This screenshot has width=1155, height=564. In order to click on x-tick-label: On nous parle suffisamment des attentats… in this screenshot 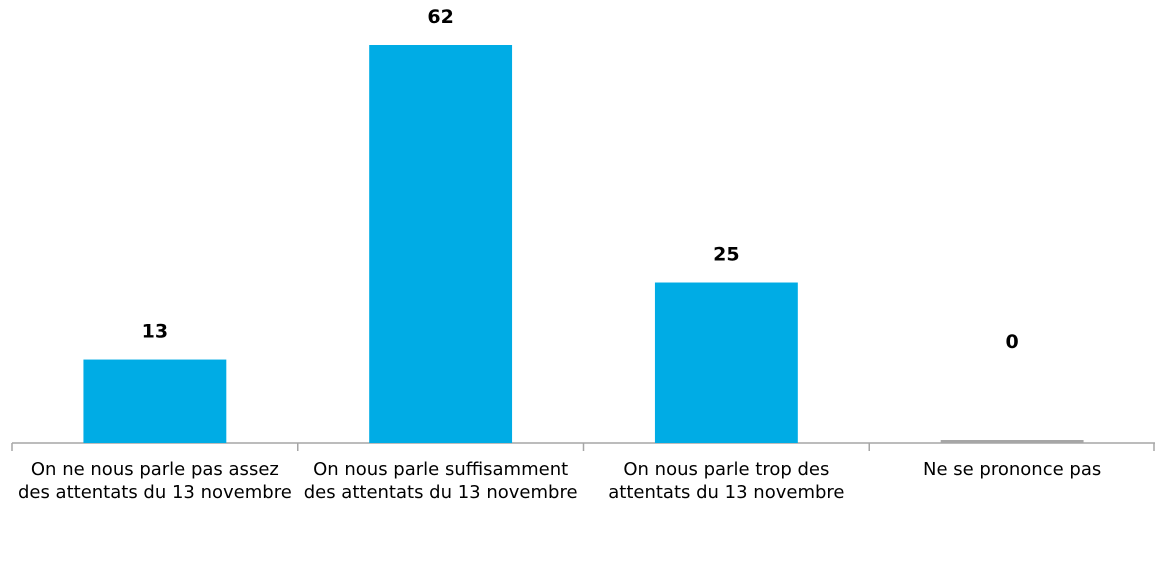, I will do `click(440, 481)`.